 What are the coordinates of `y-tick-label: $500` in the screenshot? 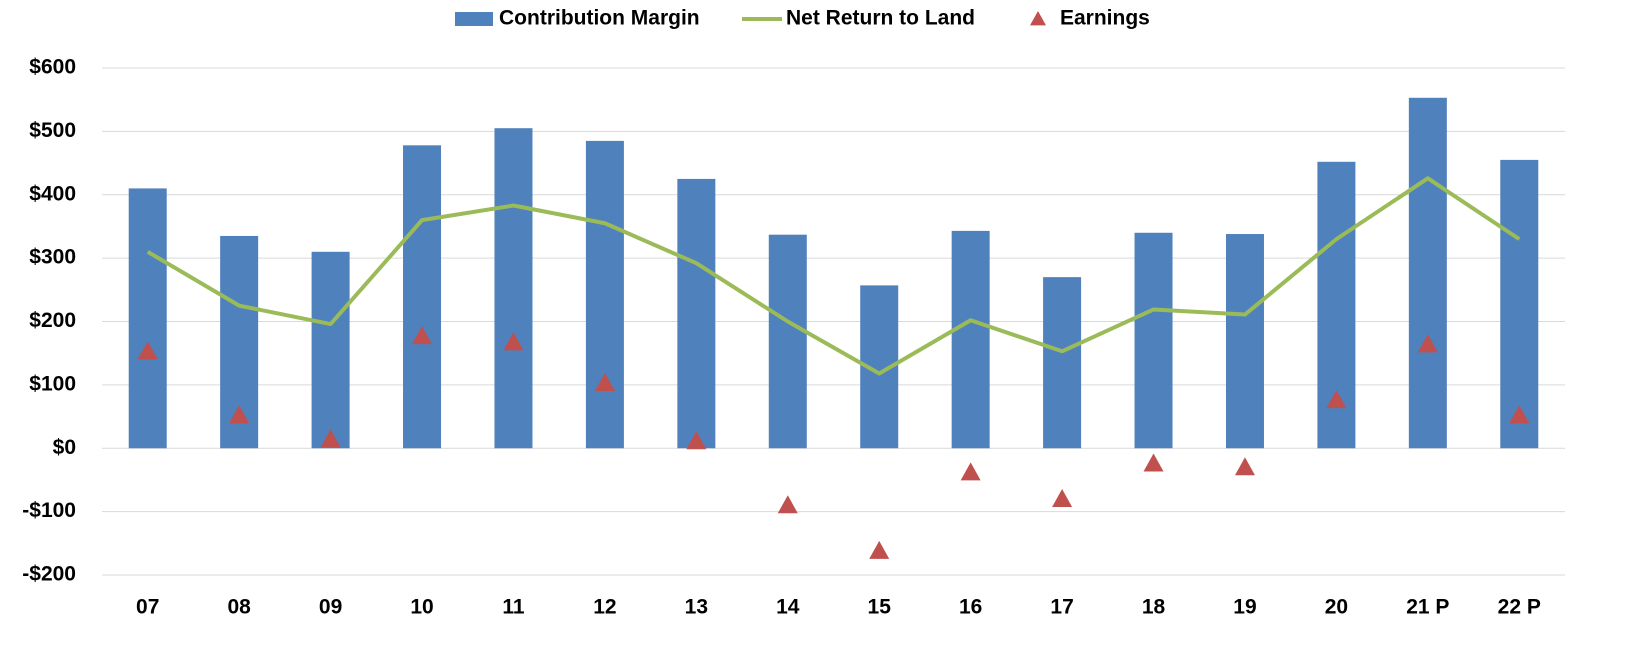 It's located at (52, 130).